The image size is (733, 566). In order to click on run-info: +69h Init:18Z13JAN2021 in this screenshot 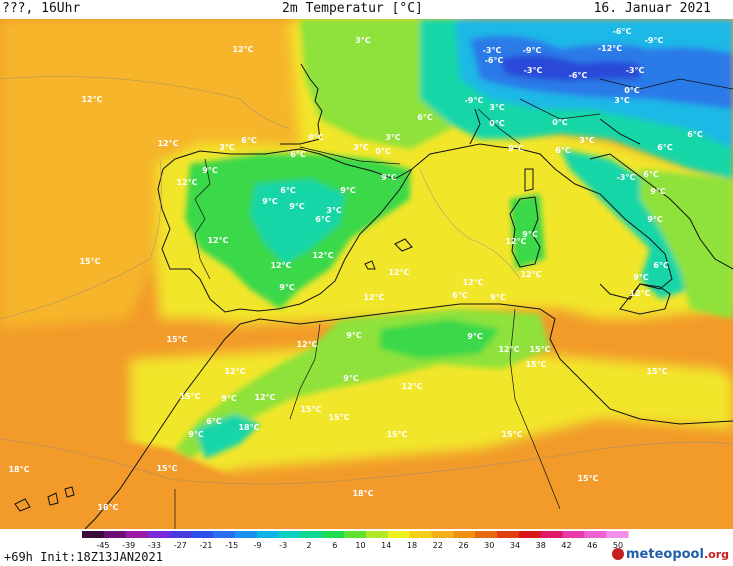, I will do `click(83, 557)`.